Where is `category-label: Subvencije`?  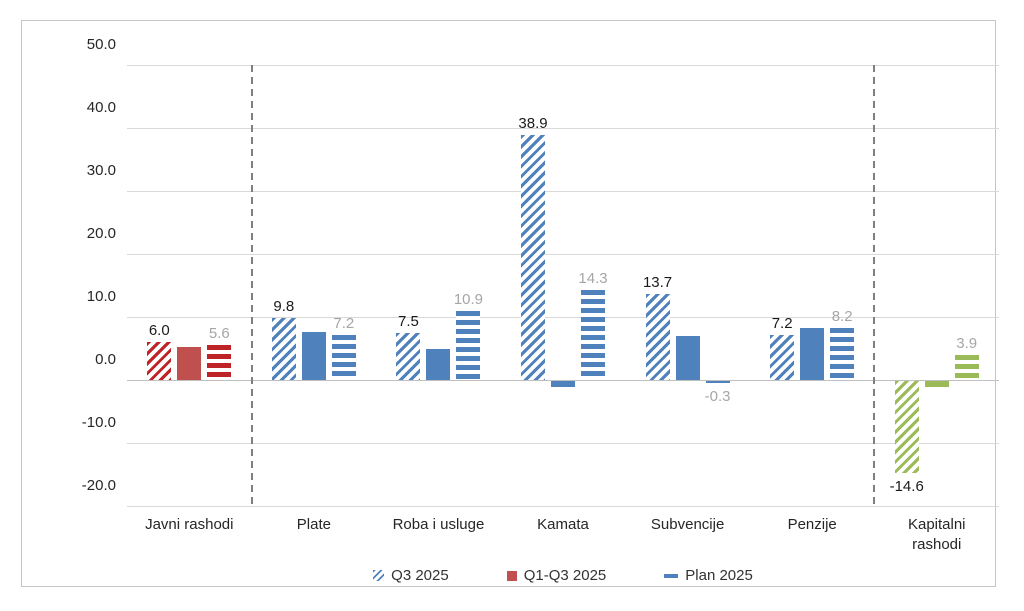 category-label: Subvencije is located at coordinates (687, 525).